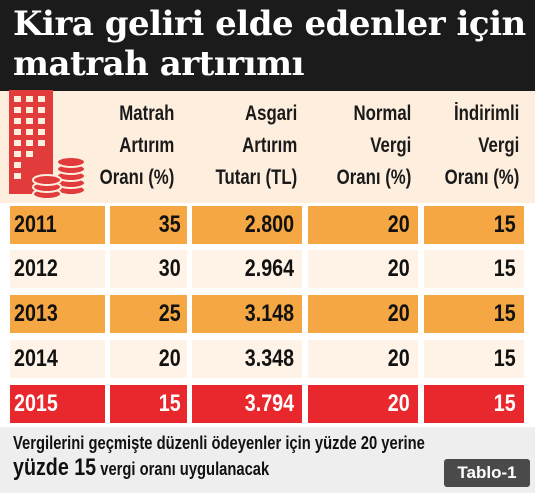 This screenshot has width=535, height=493. I want to click on table-row: 2014 20 3.348 20 15, so click(267, 359).